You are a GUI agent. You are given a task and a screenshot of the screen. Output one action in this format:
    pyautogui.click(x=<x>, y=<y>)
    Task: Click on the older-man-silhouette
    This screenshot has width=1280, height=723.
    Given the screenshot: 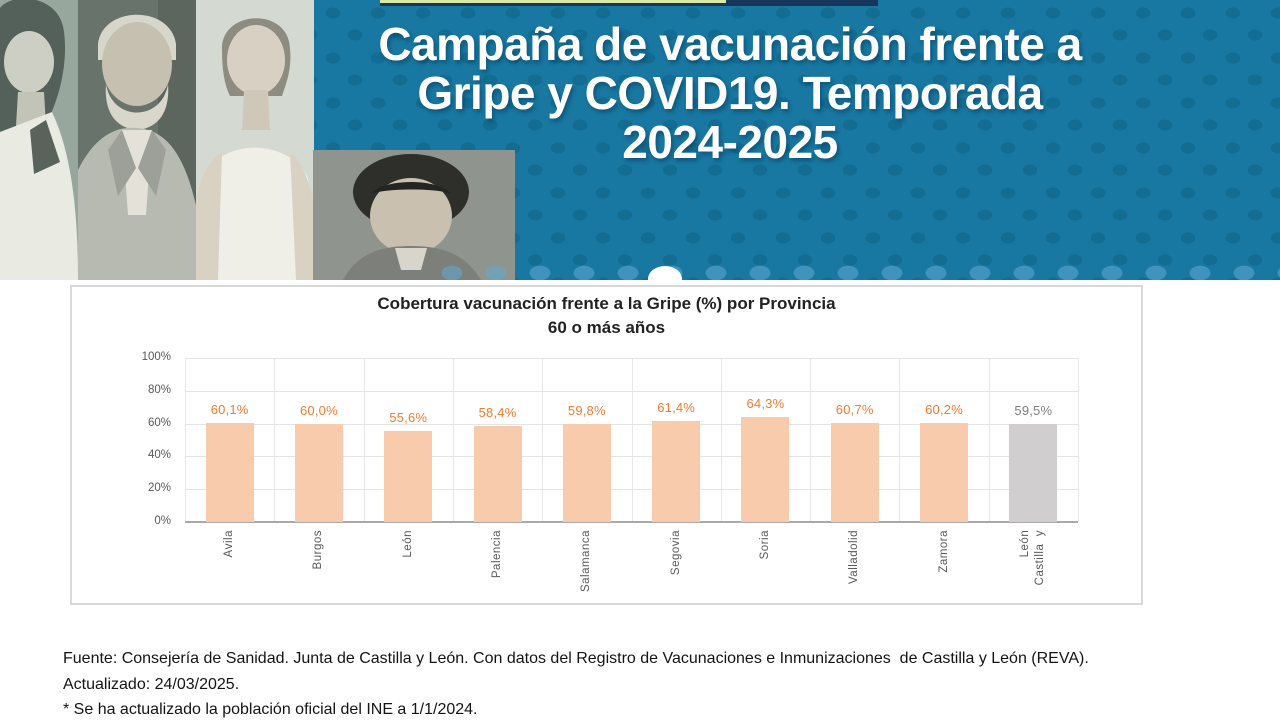 What is the action you would take?
    pyautogui.click(x=137, y=140)
    